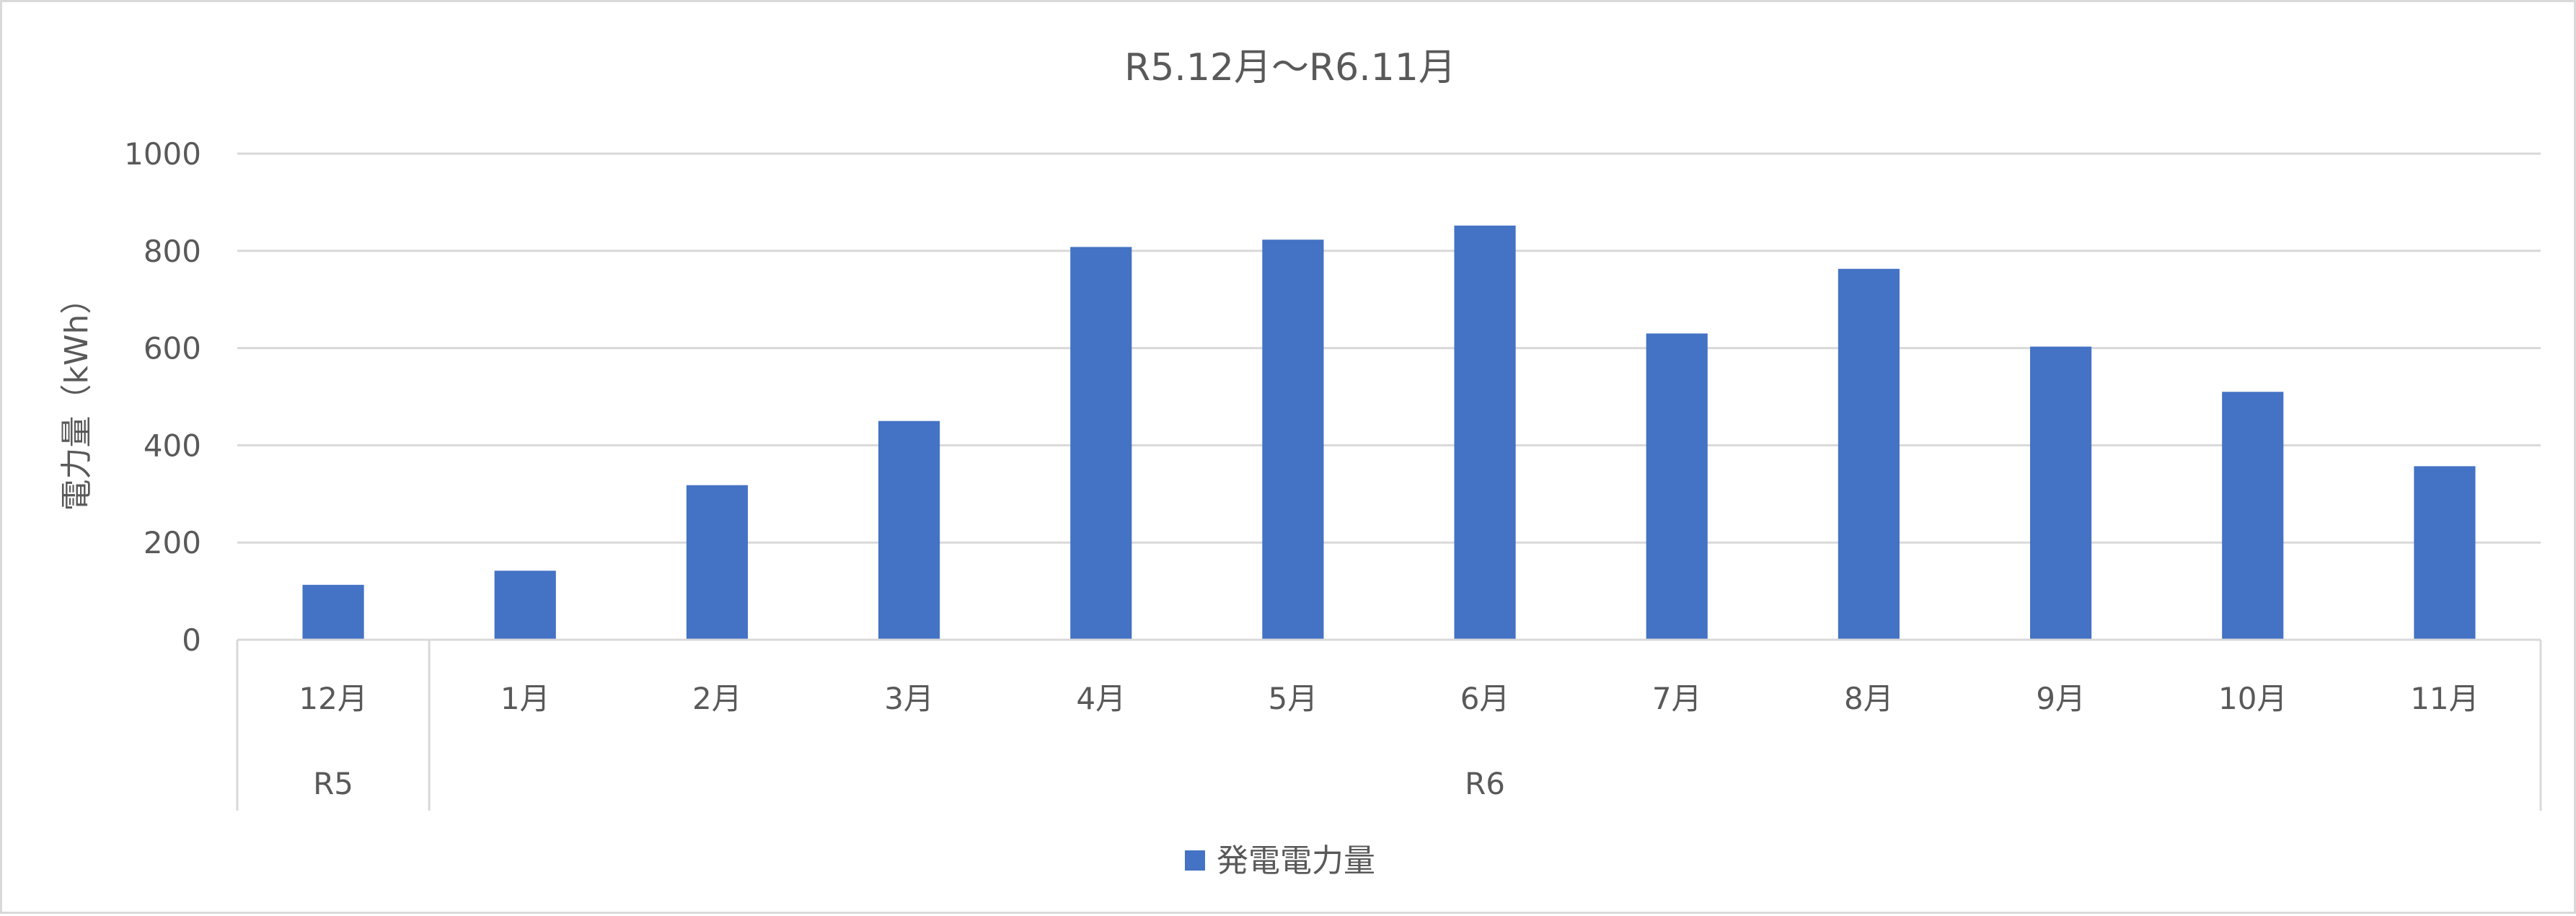  Describe the element at coordinates (333, 783) in the screenshot. I see `group-label: R5` at that location.